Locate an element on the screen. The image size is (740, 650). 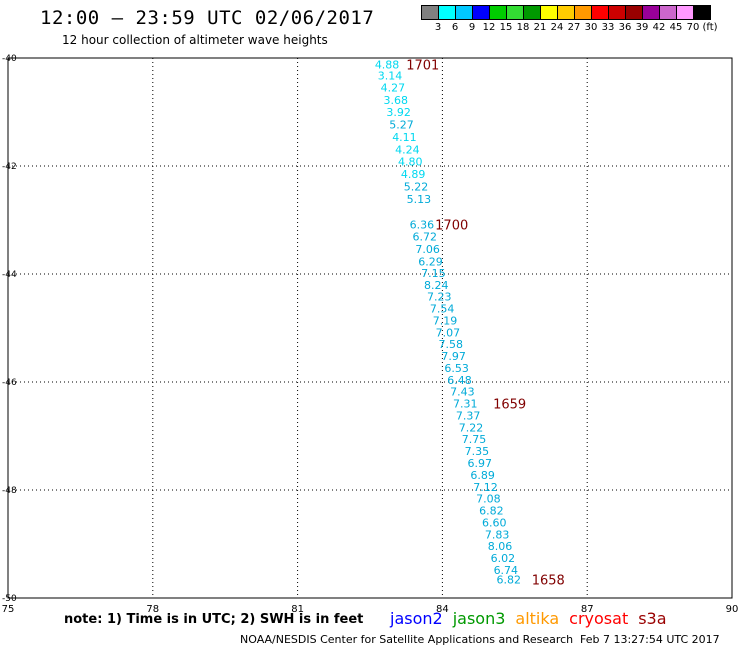
color-scale-swatches is located at coordinates (566, 12).